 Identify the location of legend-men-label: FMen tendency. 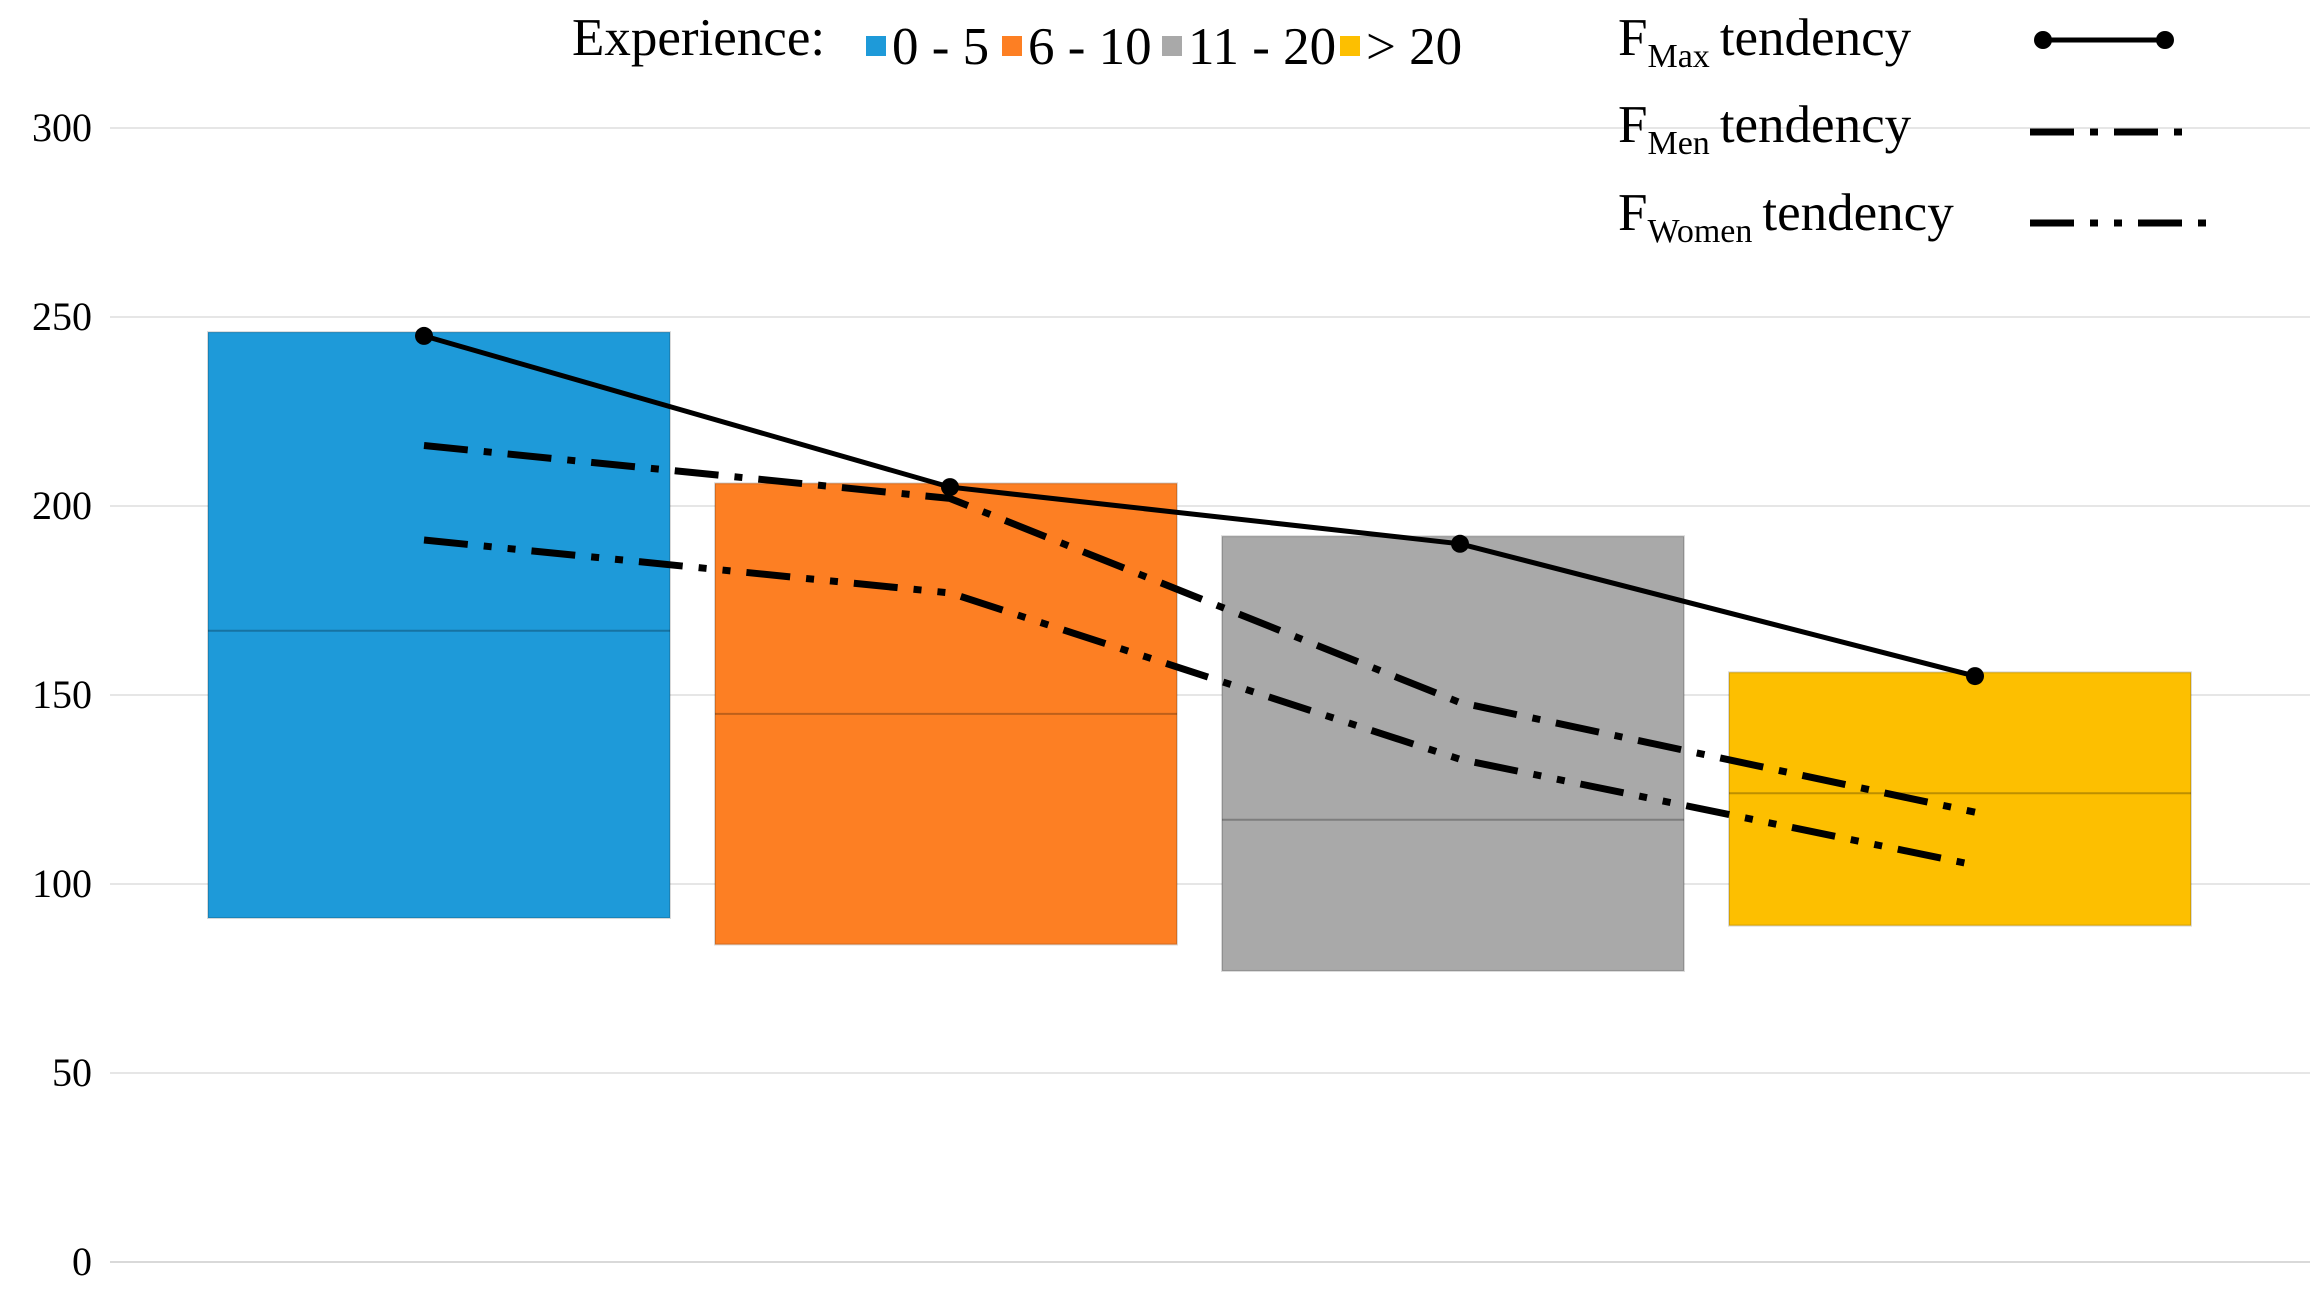
(1765, 129).